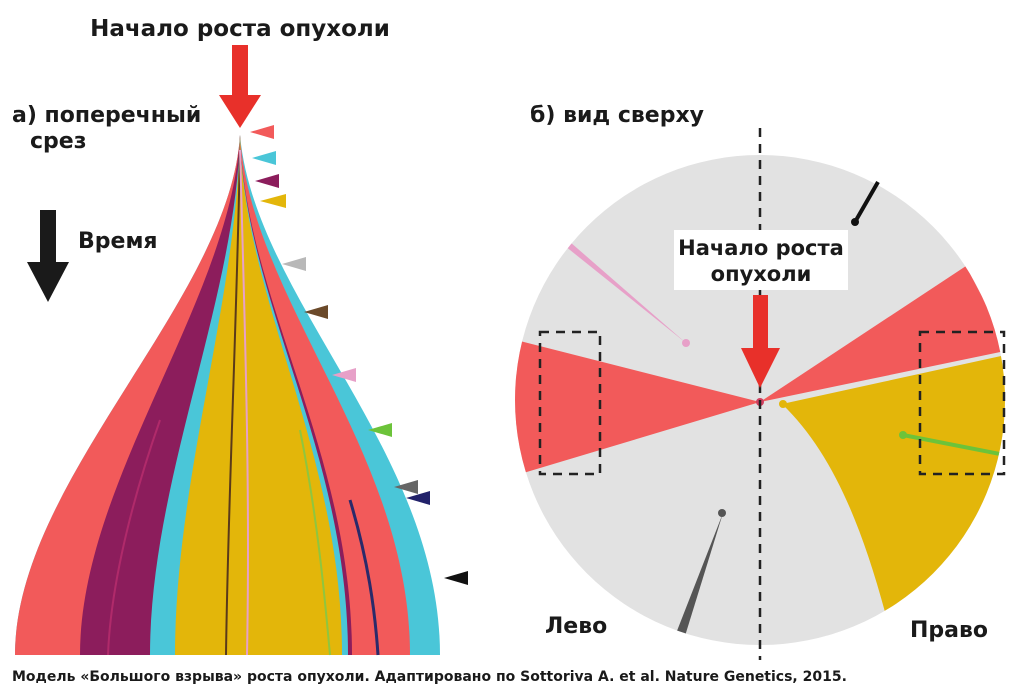 This screenshot has width=1014, height=684. I want to click on panel-b-label: б) вид сверху, so click(617, 115).